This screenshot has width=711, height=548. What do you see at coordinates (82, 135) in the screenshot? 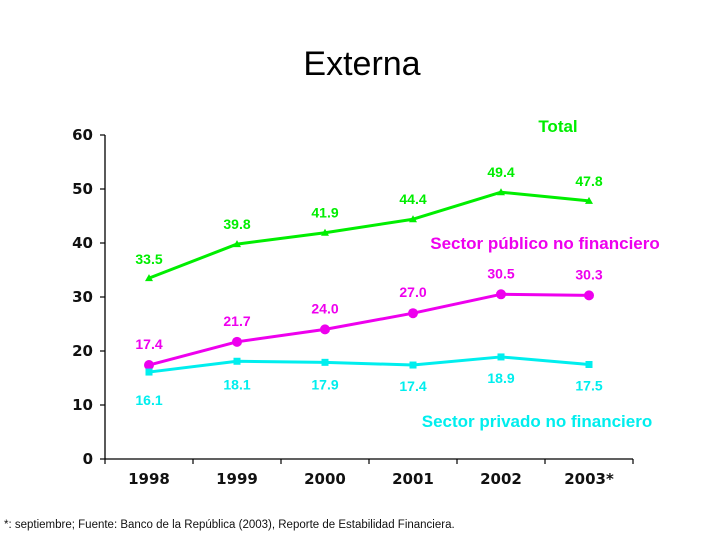
I see `y-tick-label: 60` at bounding box center [82, 135].